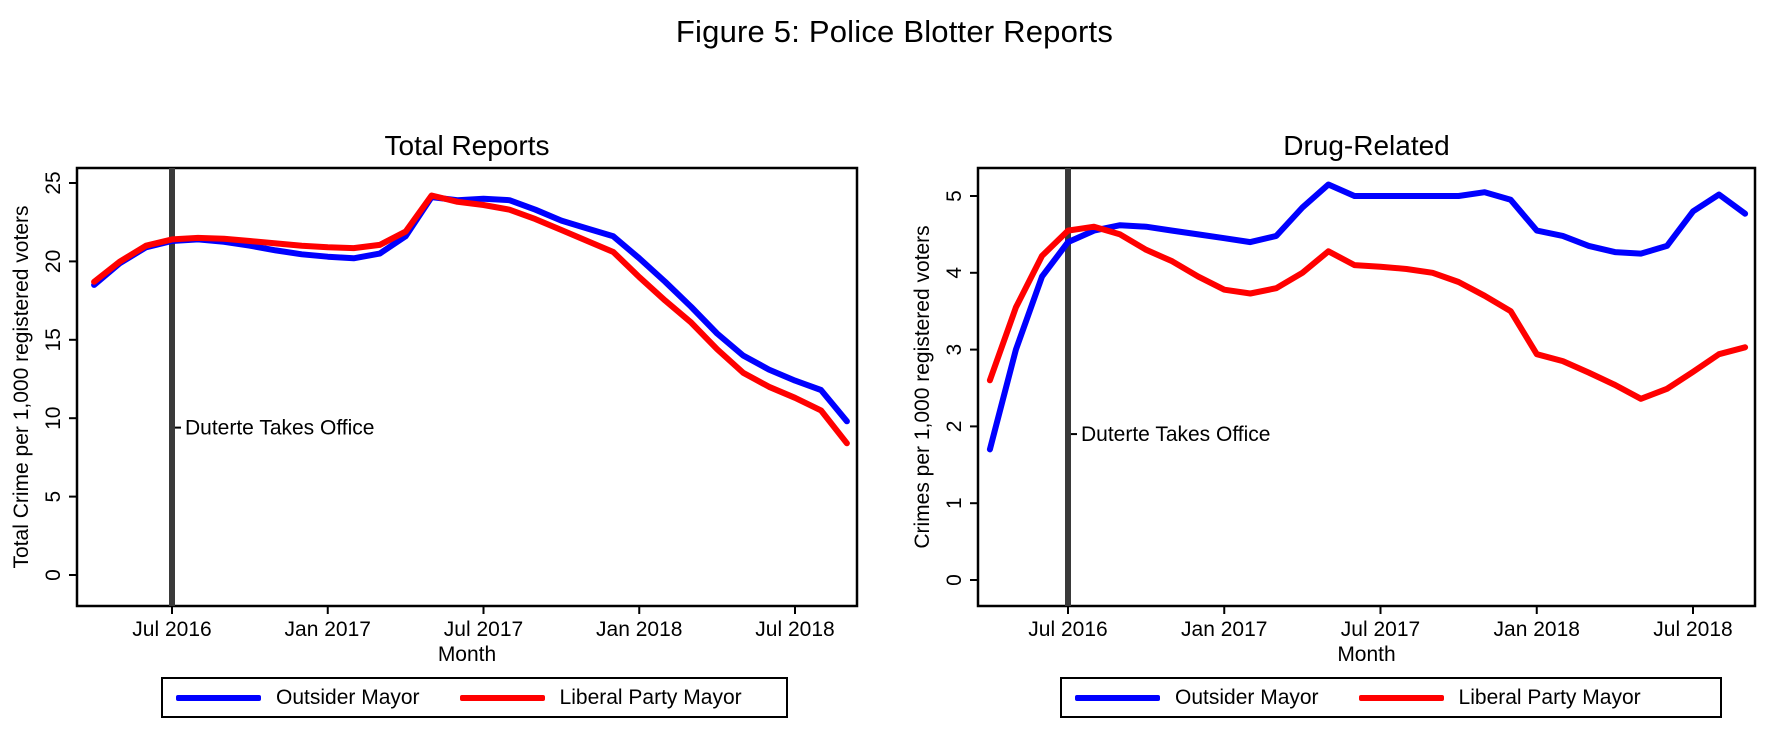 This screenshot has width=1789, height=741. What do you see at coordinates (922, 386) in the screenshot?
I see `y-axis-label: Crimes per 1,000 registered voters` at bounding box center [922, 386].